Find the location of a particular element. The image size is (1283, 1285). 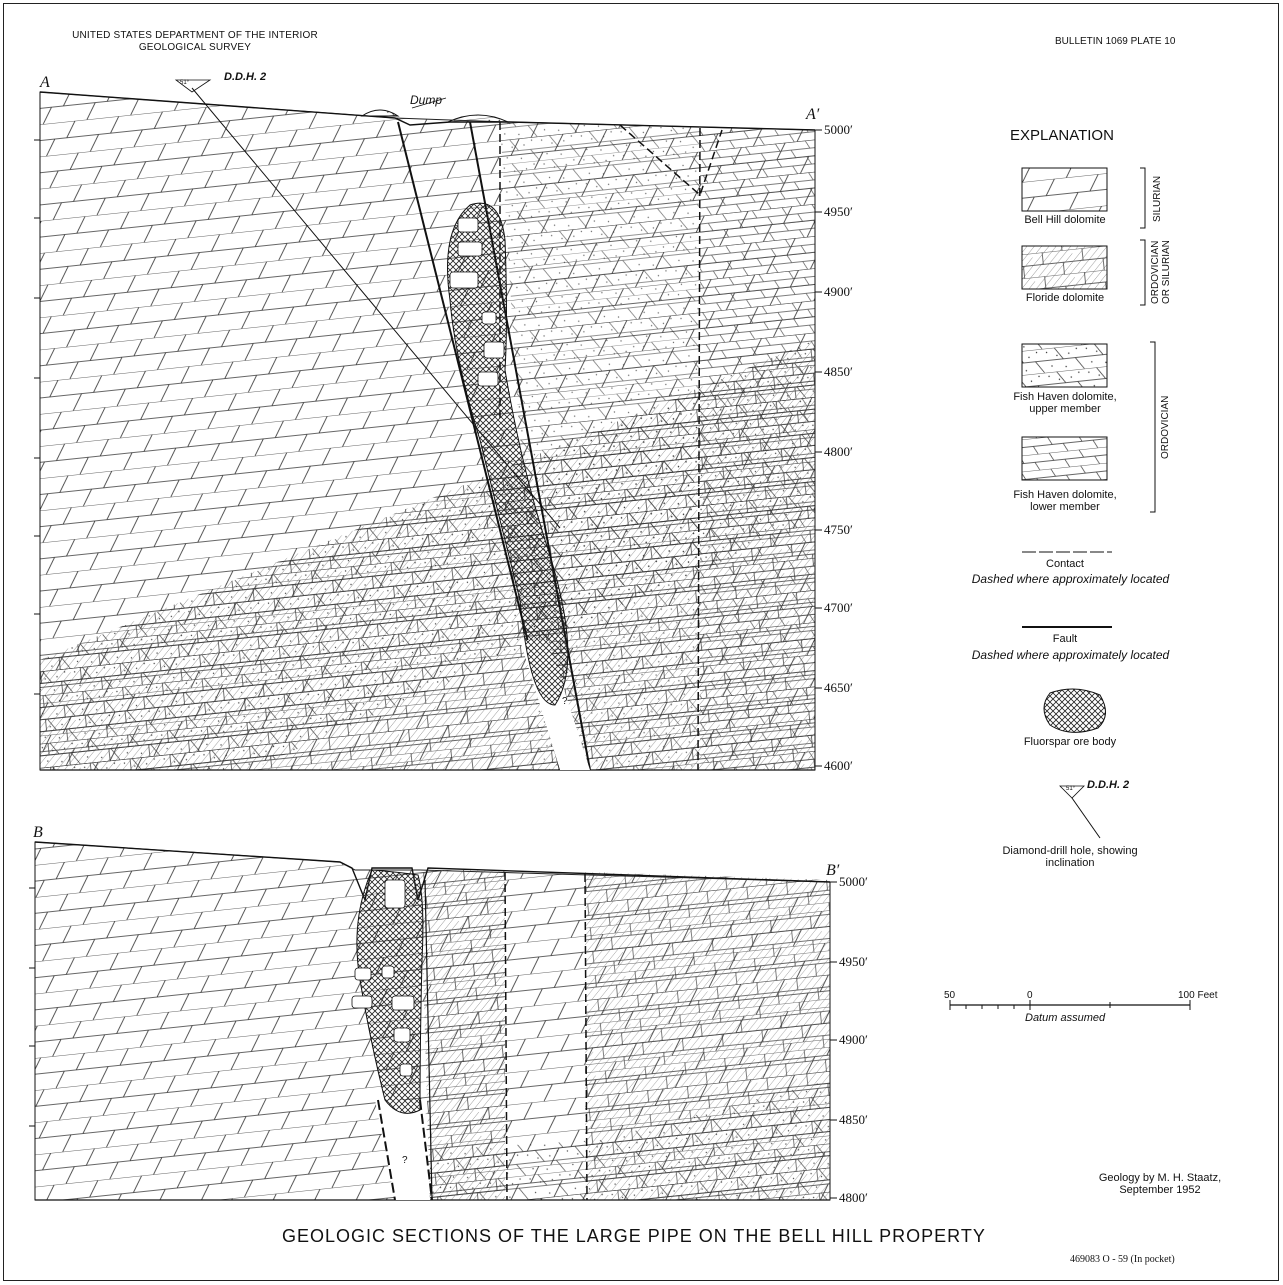

legend-fish-haven-lower-line1: Fish Haven dolomite, is located at coordinates (1065, 495).